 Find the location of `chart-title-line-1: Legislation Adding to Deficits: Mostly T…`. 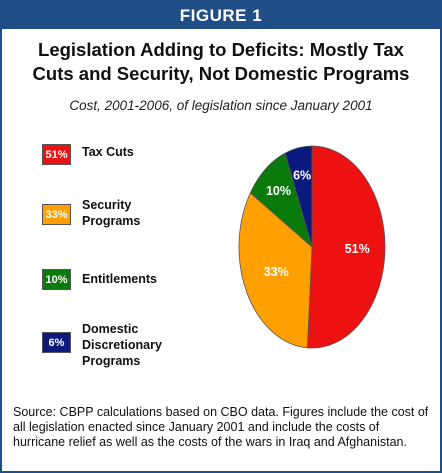

chart-title-line-1: Legislation Adding to Deficits: Mostly T… is located at coordinates (221, 49).